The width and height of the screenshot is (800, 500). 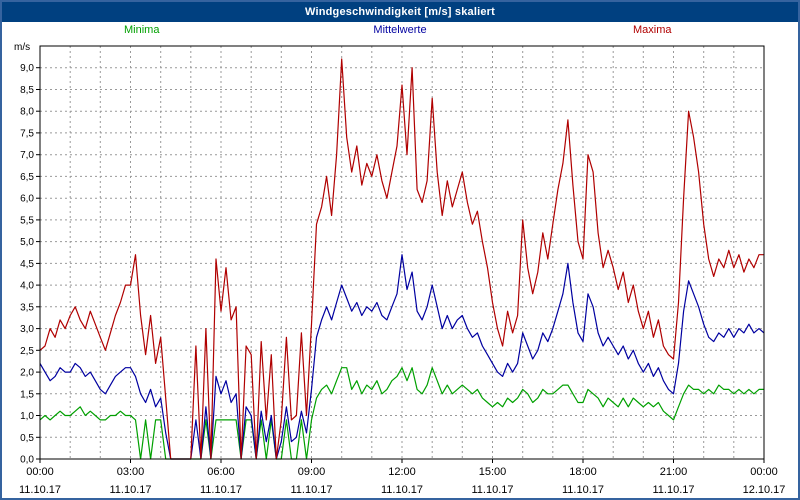 What do you see at coordinates (221, 472) in the screenshot?
I see `svg-text: 06:00` at bounding box center [221, 472].